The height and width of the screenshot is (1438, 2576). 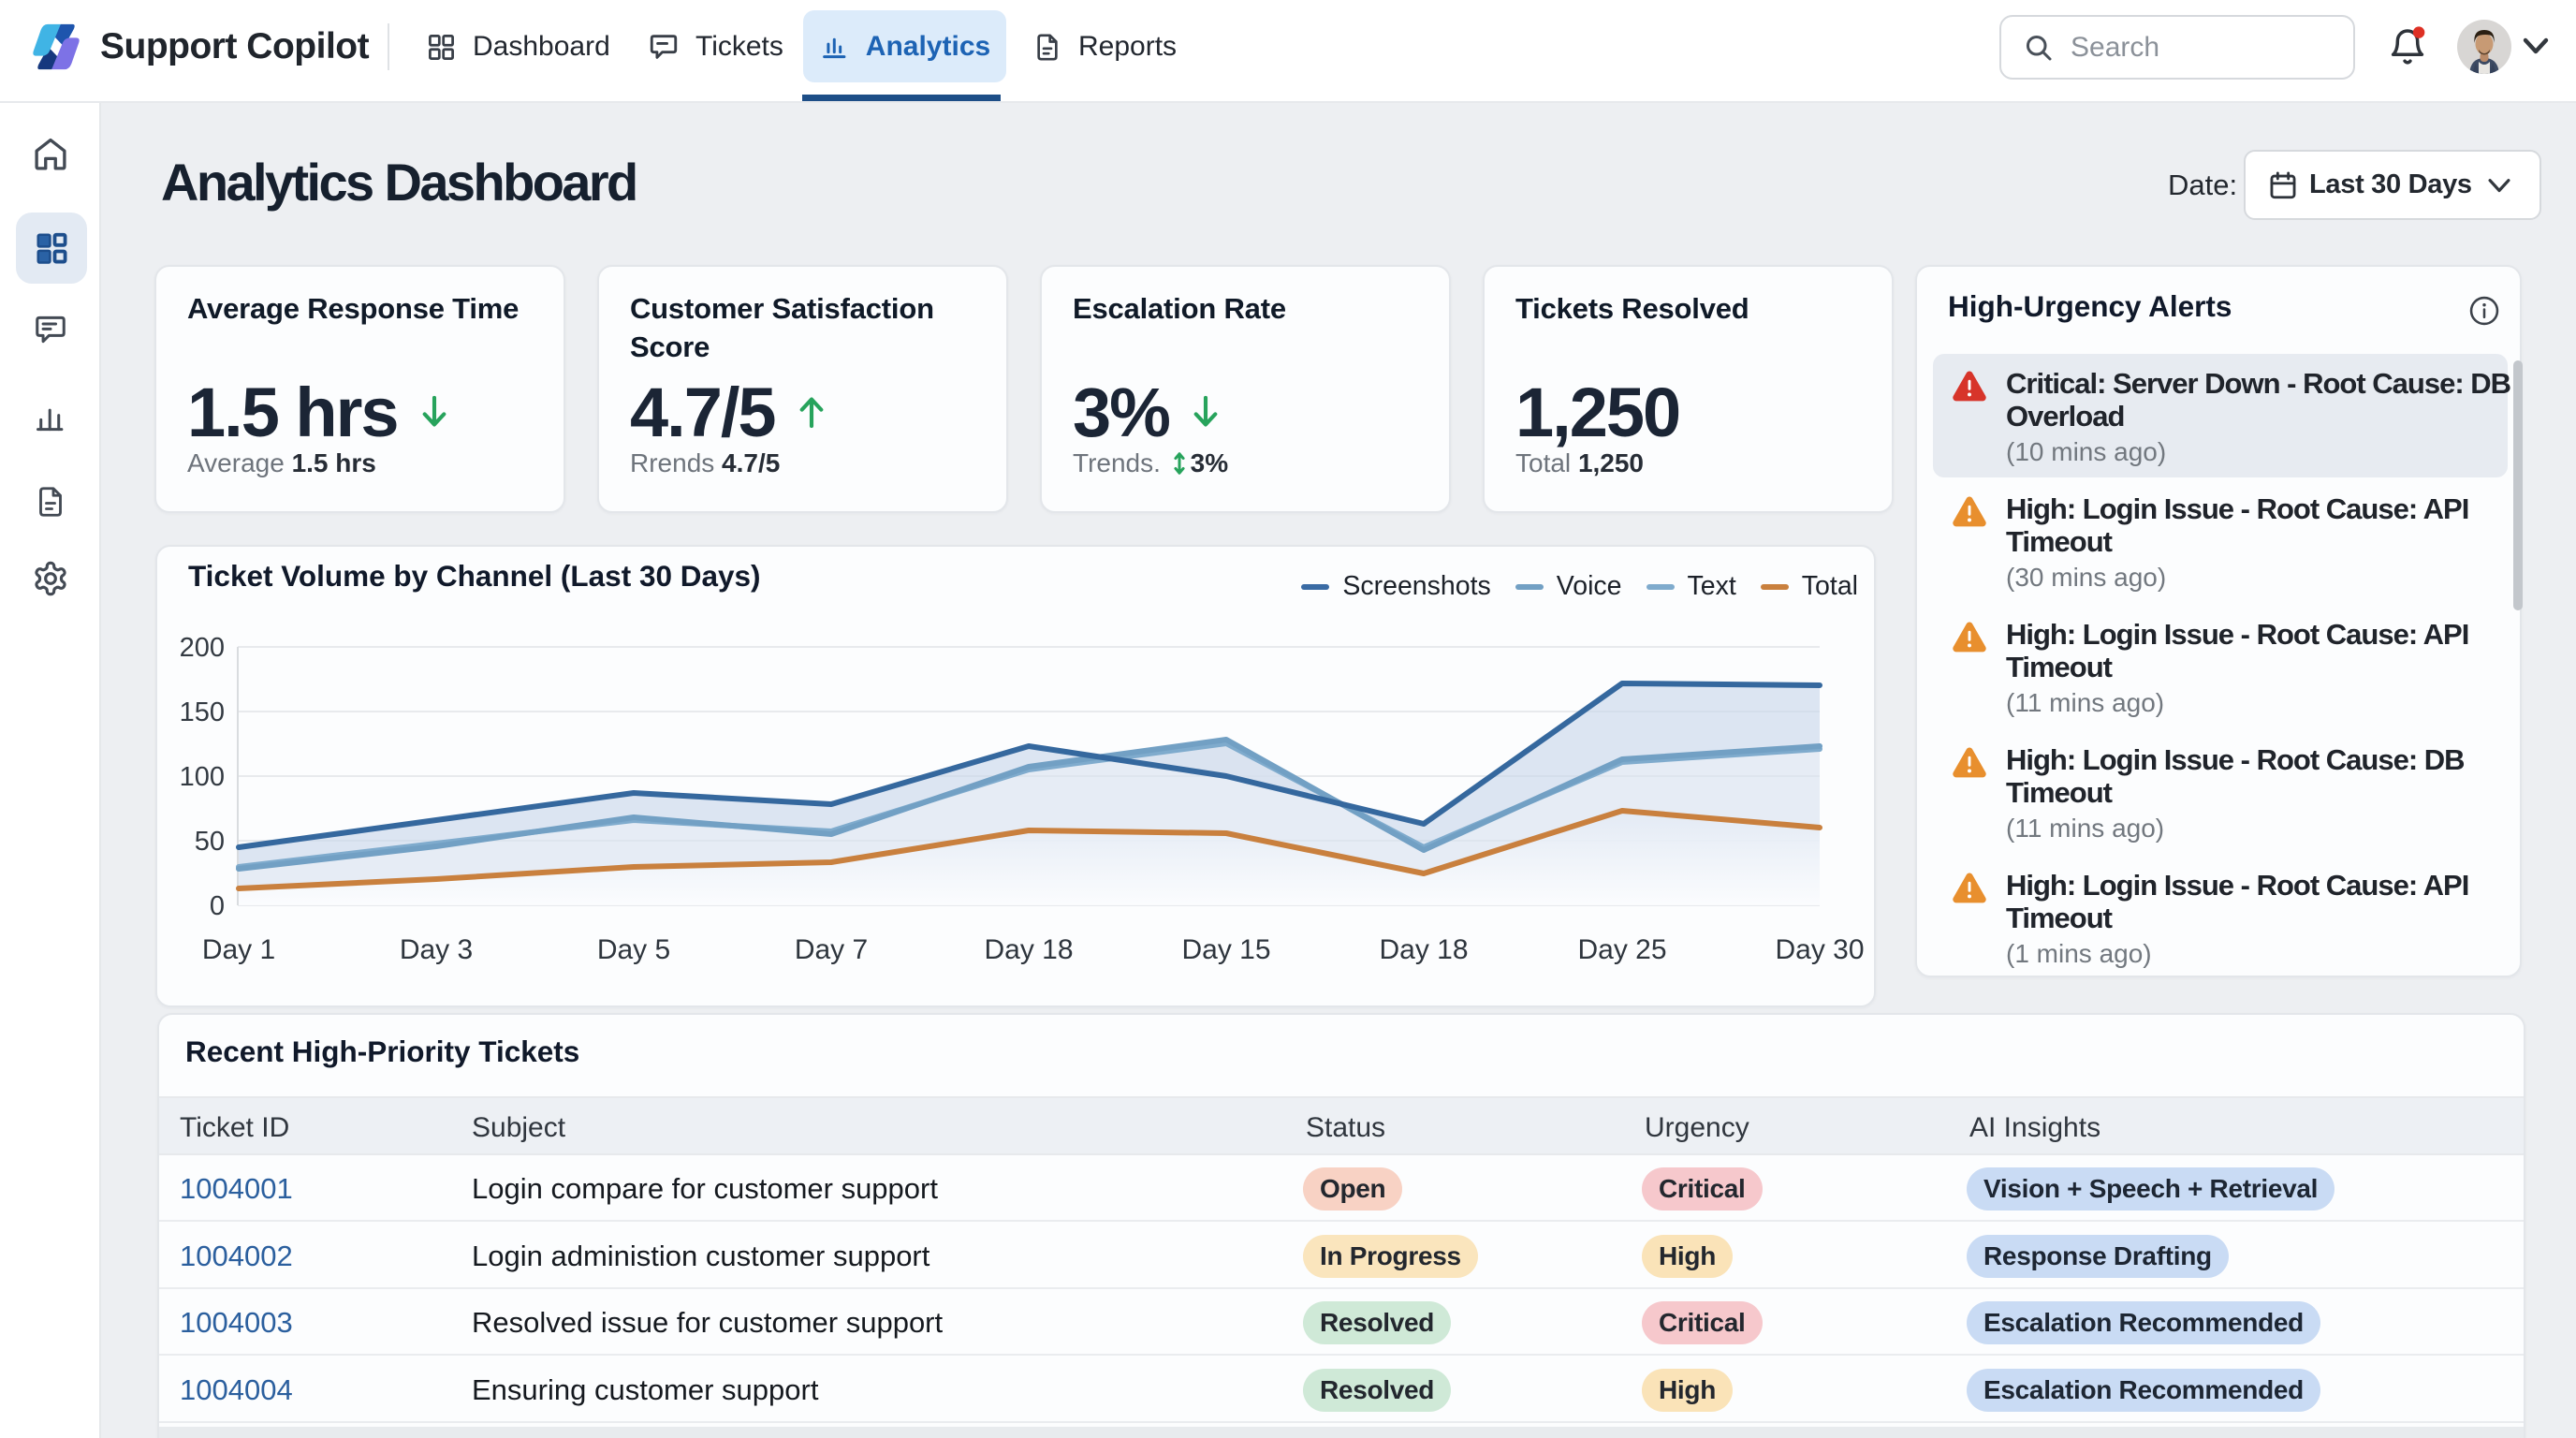 I want to click on svg-text: 0, so click(x=217, y=906).